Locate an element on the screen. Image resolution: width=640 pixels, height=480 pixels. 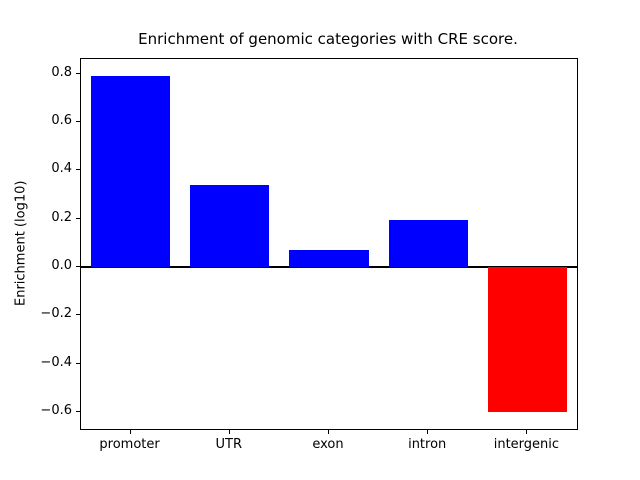
y-tick-label: 0.2 is located at coordinates (61, 217).